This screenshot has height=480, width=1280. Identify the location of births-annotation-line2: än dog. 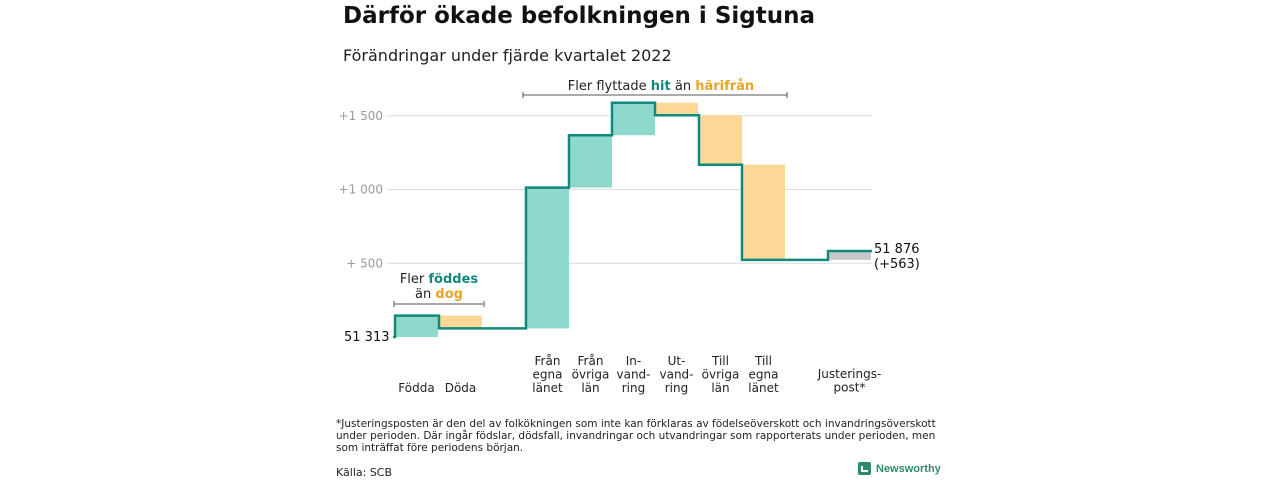
(439, 294).